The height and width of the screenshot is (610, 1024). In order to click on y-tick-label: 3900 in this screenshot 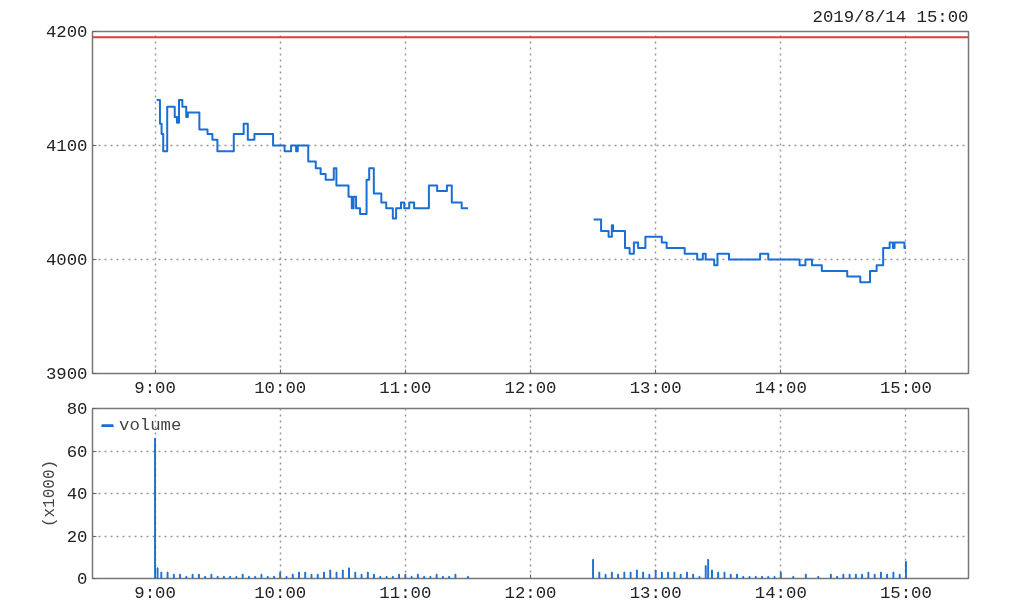, I will do `click(66, 374)`.